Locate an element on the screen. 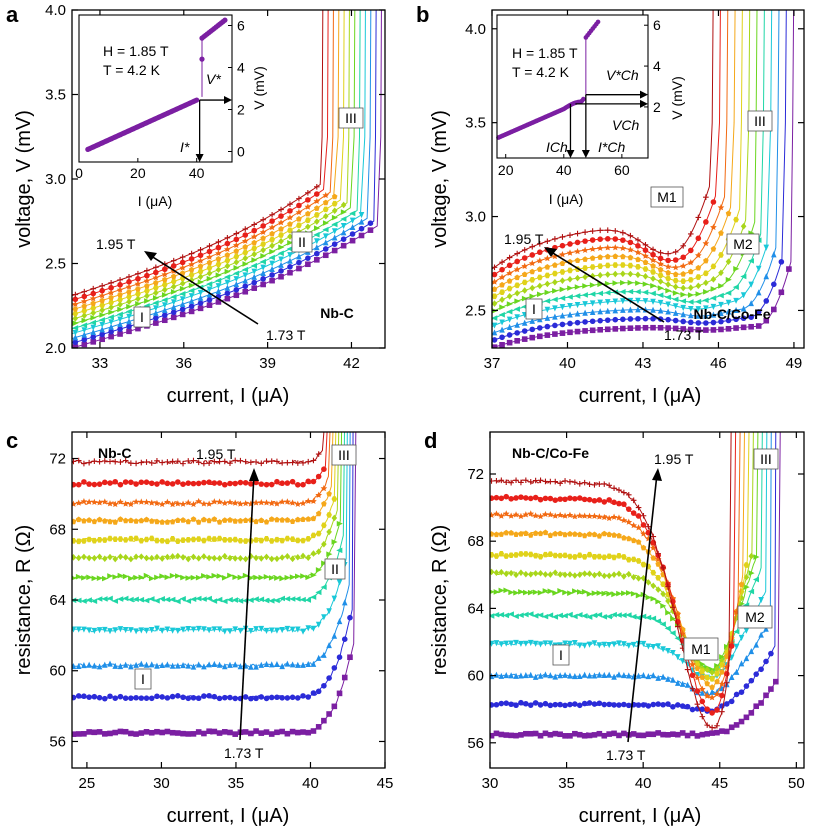 This screenshot has width=814, height=831. panel-a-inset-curve is located at coordinates (156, 84).